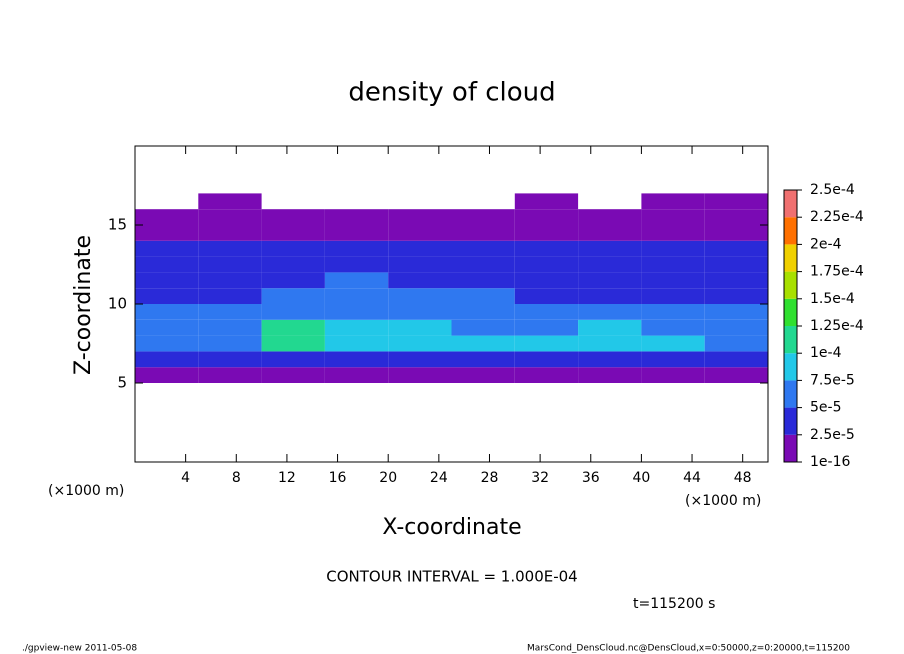  What do you see at coordinates (540, 478) in the screenshot?
I see `x-tick-label: 32` at bounding box center [540, 478].